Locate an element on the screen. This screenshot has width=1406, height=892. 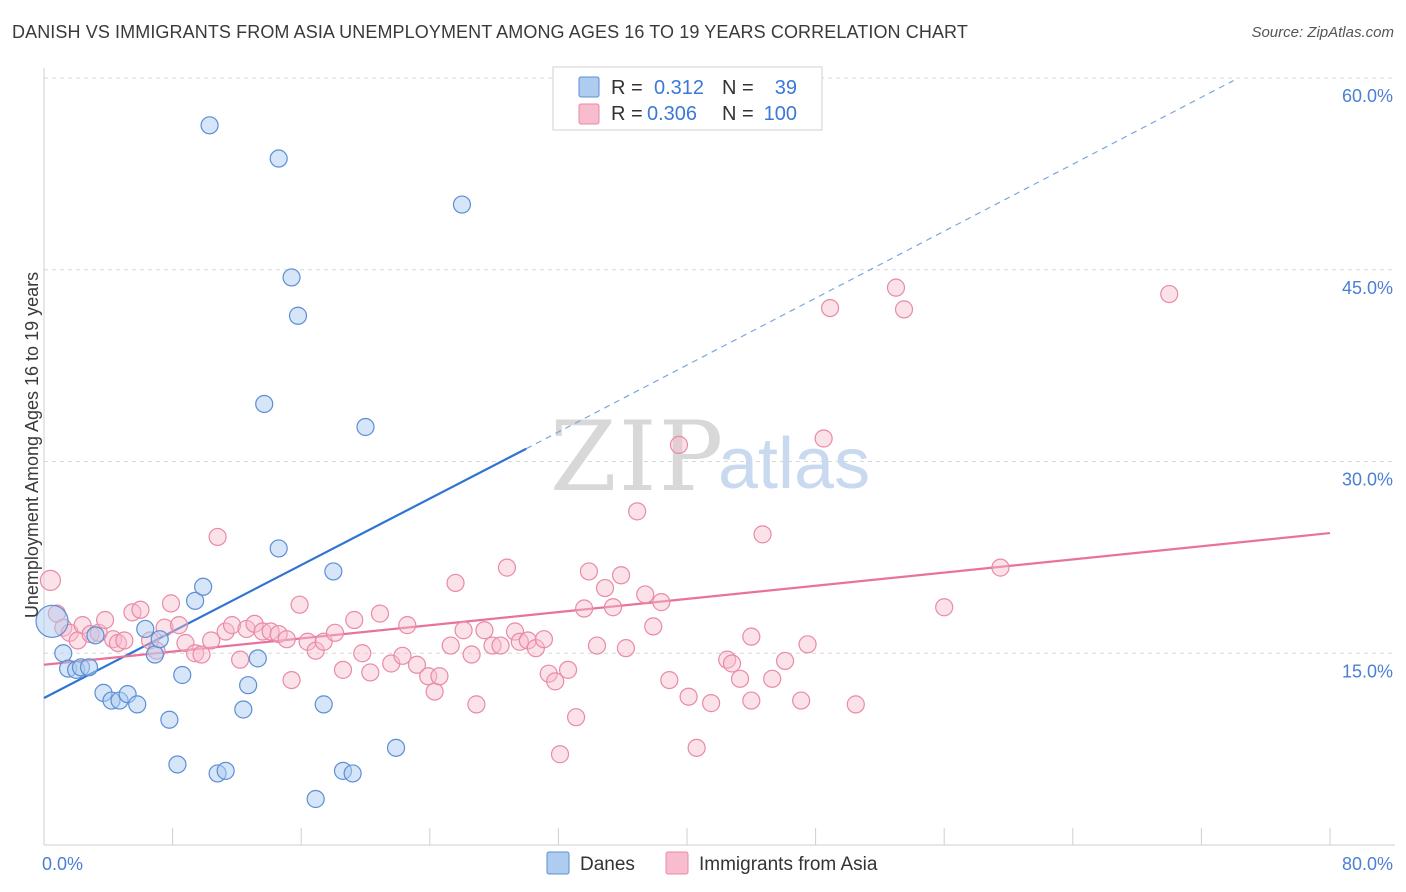
legend-n-value-asia: 100 is located at coordinates (780, 114).